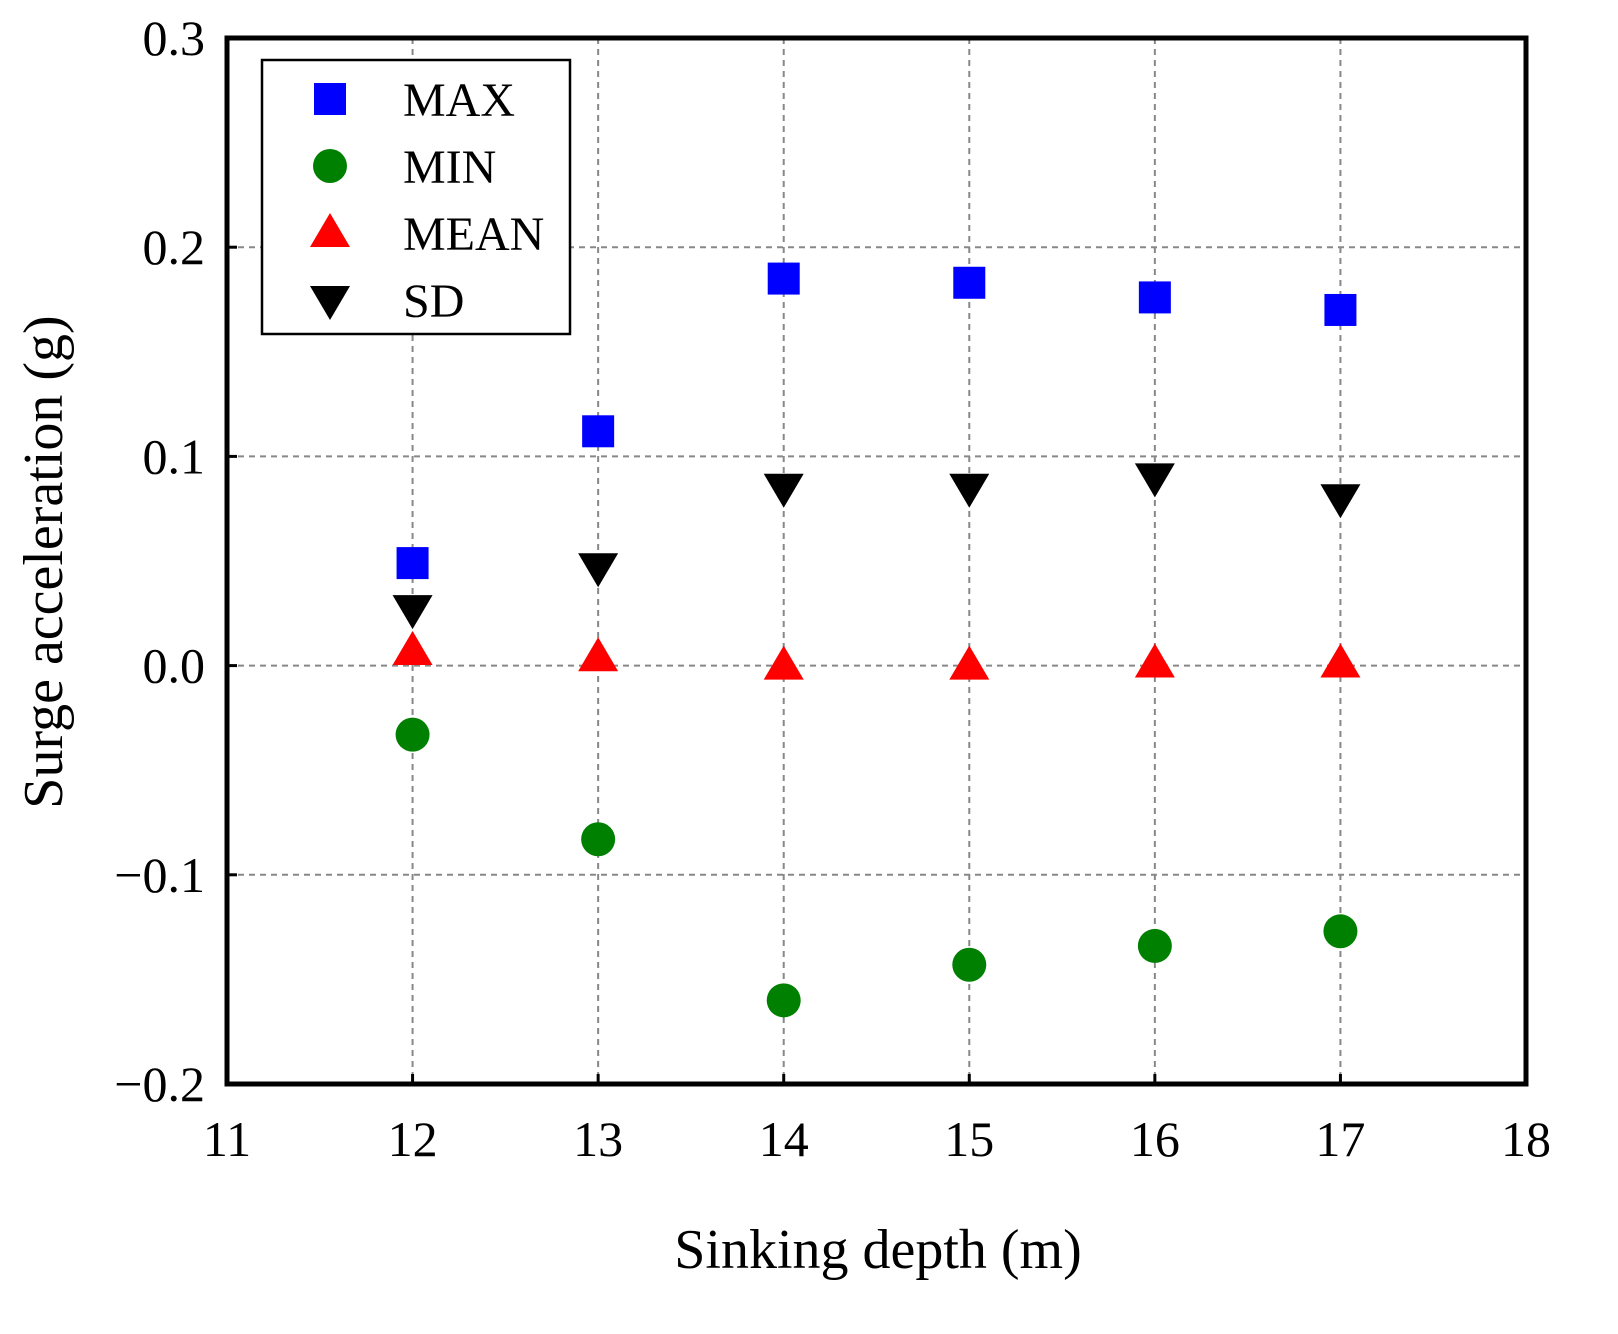 This screenshot has height=1334, width=1618. I want to click on x-axis-label: Sinking depth (m), so click(878, 1250).